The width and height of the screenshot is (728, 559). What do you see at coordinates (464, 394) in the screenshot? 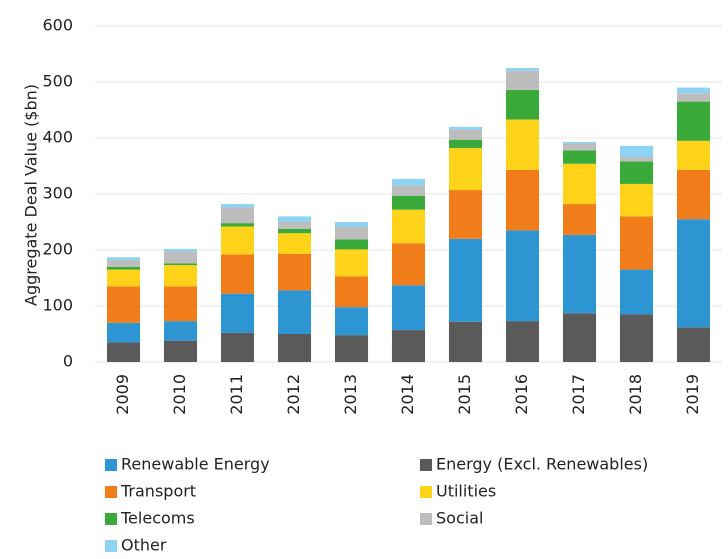
I see `x-tick-label: 2015` at bounding box center [464, 394].